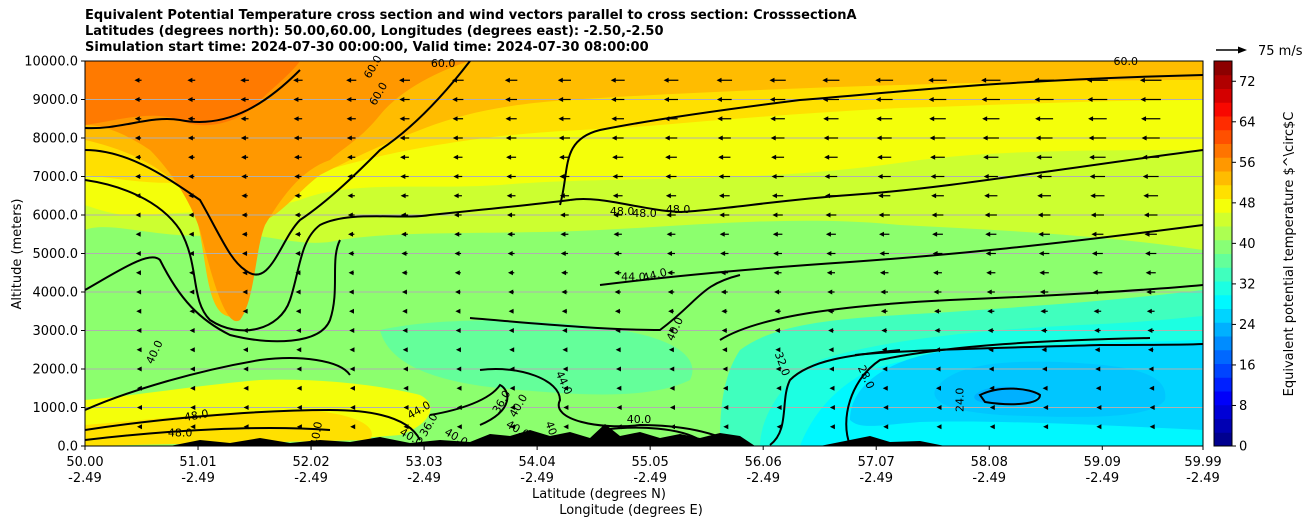  I want to click on x-tick-label-lat: 59.09, so click(1102, 462).